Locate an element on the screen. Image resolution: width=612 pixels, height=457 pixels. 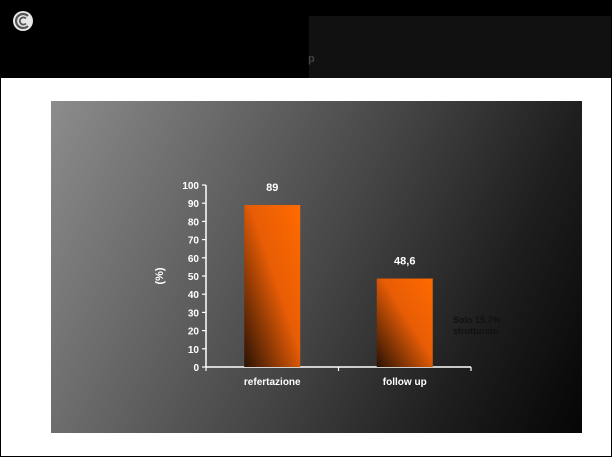
y-tick-label: 30 is located at coordinates (194, 313).